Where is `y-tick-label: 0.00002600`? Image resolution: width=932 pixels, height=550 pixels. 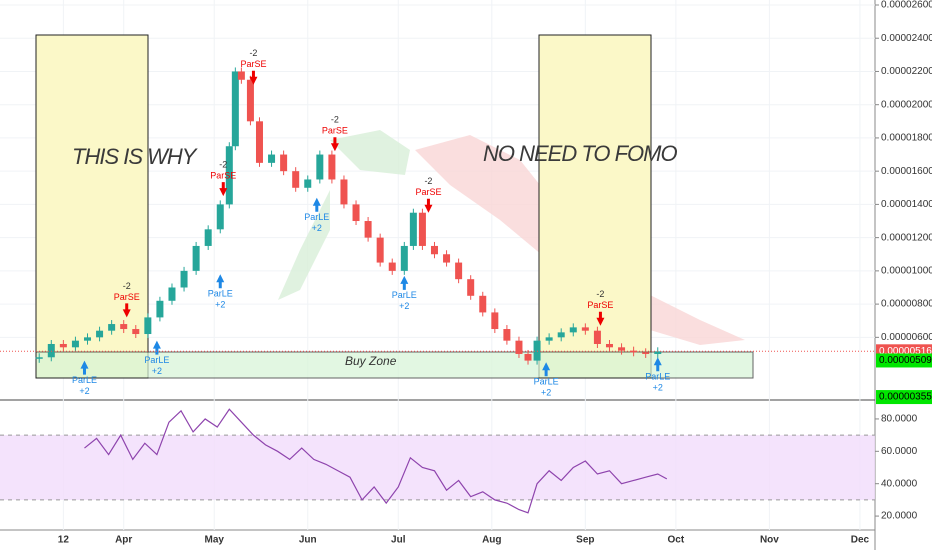
y-tick-label: 0.00002600 is located at coordinates (906, 5).